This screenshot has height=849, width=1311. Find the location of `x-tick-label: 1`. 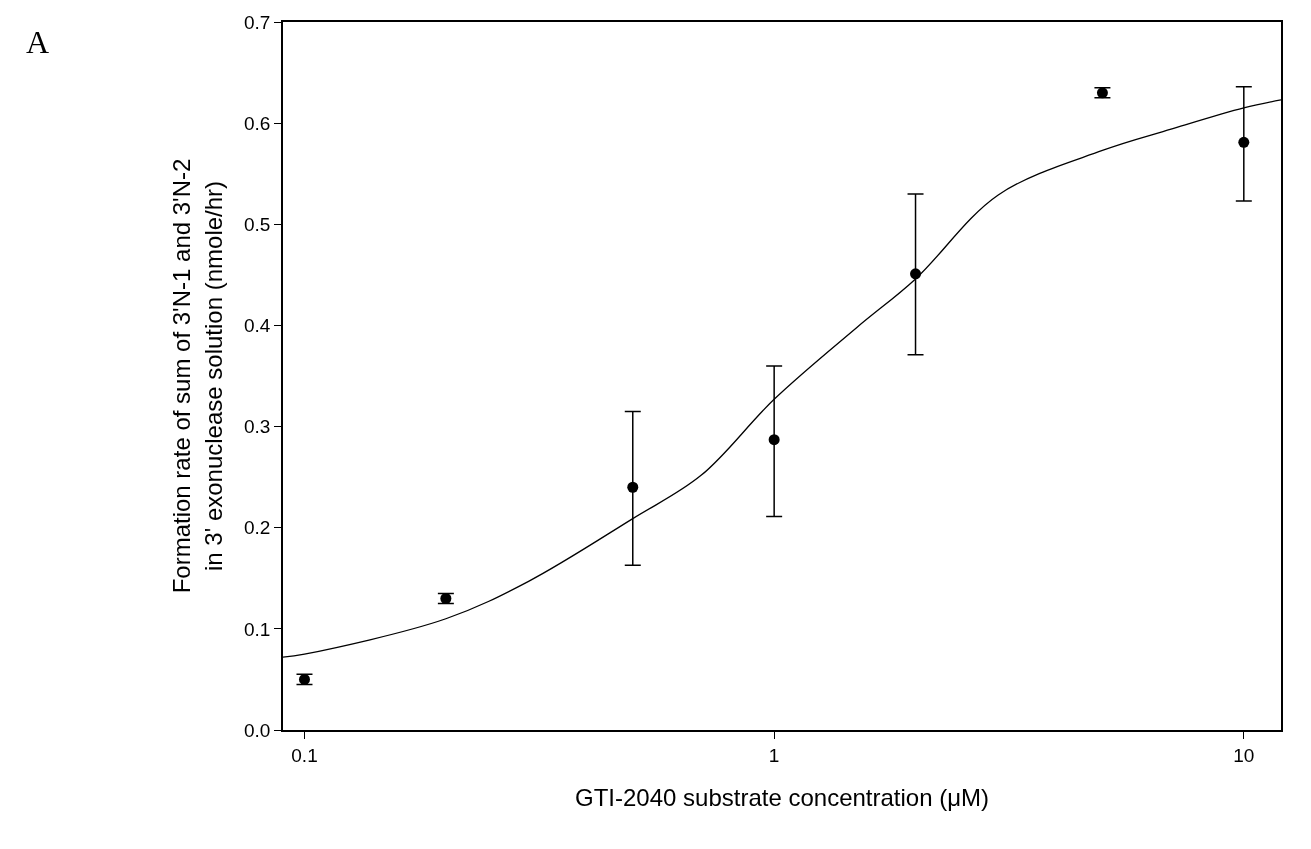

x-tick-label: 1 is located at coordinates (774, 755).